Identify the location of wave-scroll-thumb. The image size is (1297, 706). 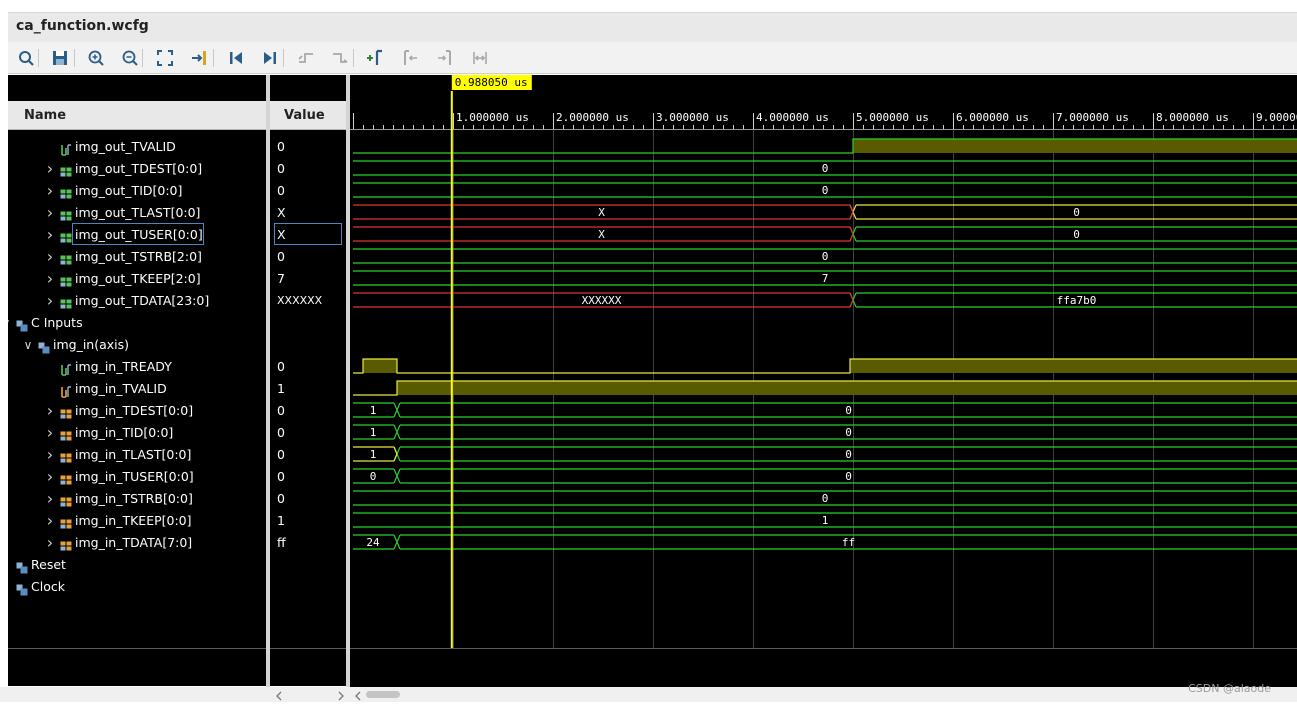
(383, 694).